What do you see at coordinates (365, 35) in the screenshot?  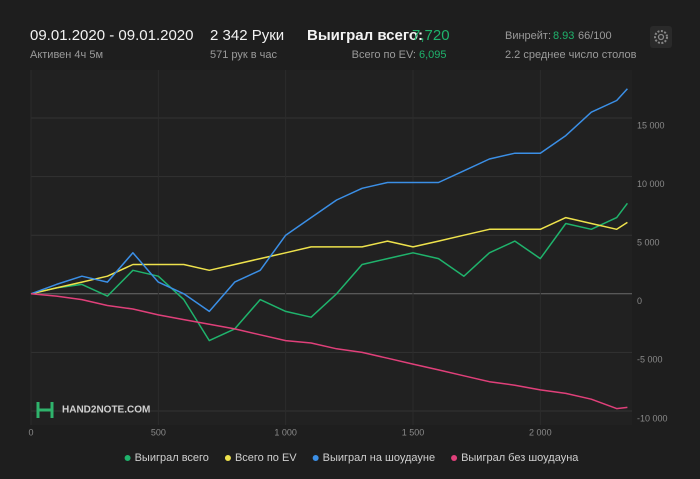 I see `won-label: Выиграл всего:` at bounding box center [365, 35].